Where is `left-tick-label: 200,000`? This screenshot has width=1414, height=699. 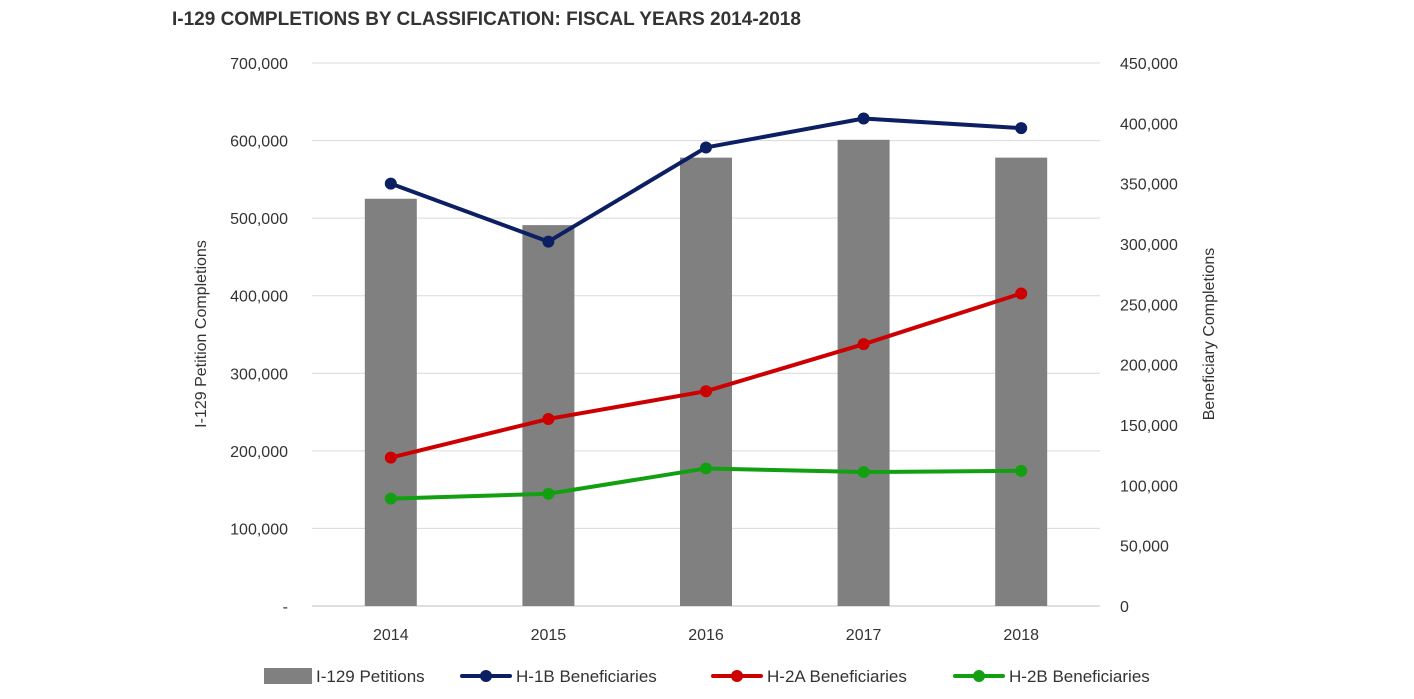
left-tick-label: 200,000 is located at coordinates (259, 452).